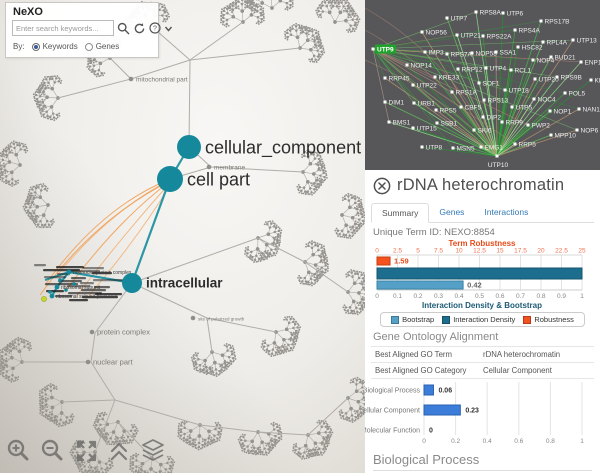 This screenshot has width=600, height=473. I want to click on section-divider, so click(482, 470).